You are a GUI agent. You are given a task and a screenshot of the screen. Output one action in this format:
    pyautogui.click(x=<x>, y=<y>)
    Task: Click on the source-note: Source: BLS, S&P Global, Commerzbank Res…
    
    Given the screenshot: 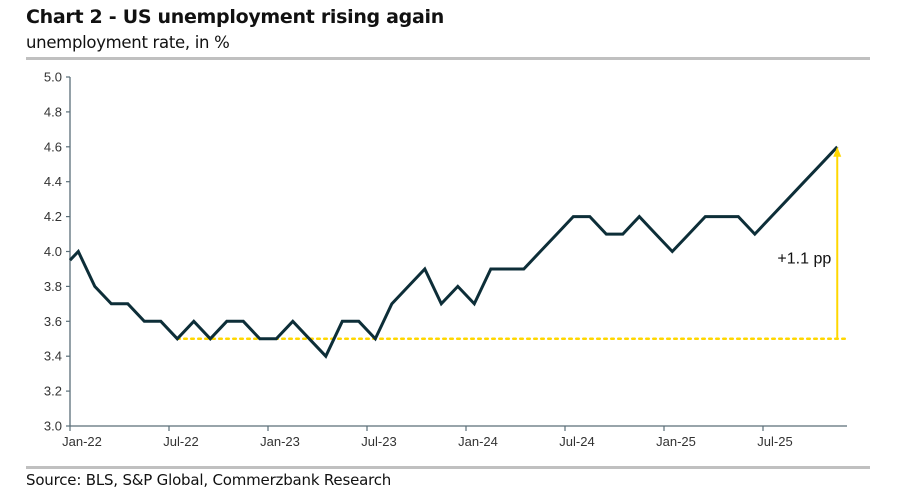 What is the action you would take?
    pyautogui.click(x=209, y=480)
    